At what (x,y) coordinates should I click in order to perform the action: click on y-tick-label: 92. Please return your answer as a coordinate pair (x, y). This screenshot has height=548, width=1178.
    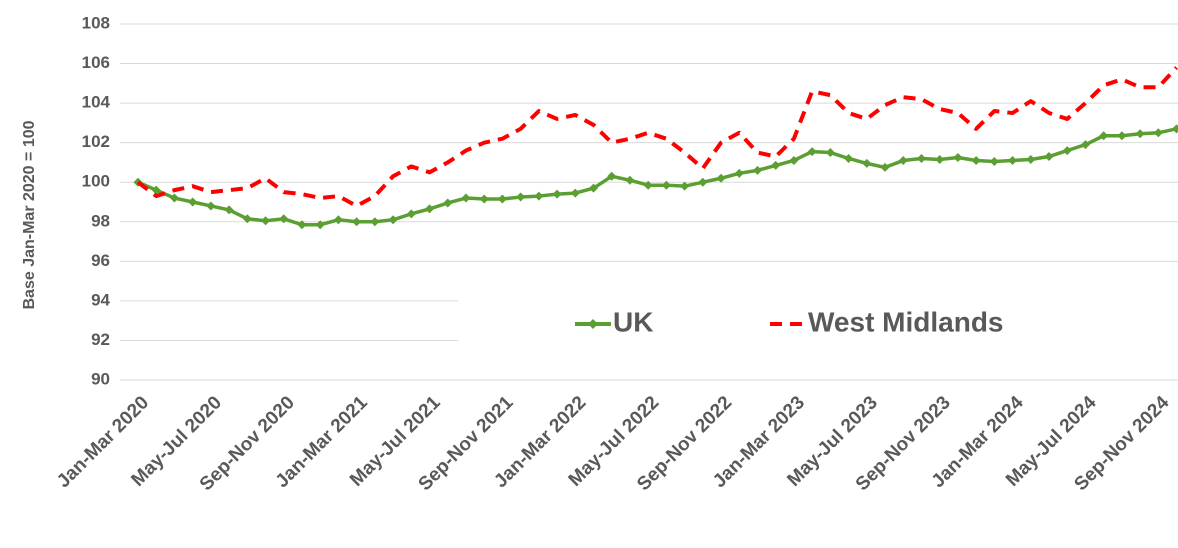
    Looking at the image, I should click on (100, 339).